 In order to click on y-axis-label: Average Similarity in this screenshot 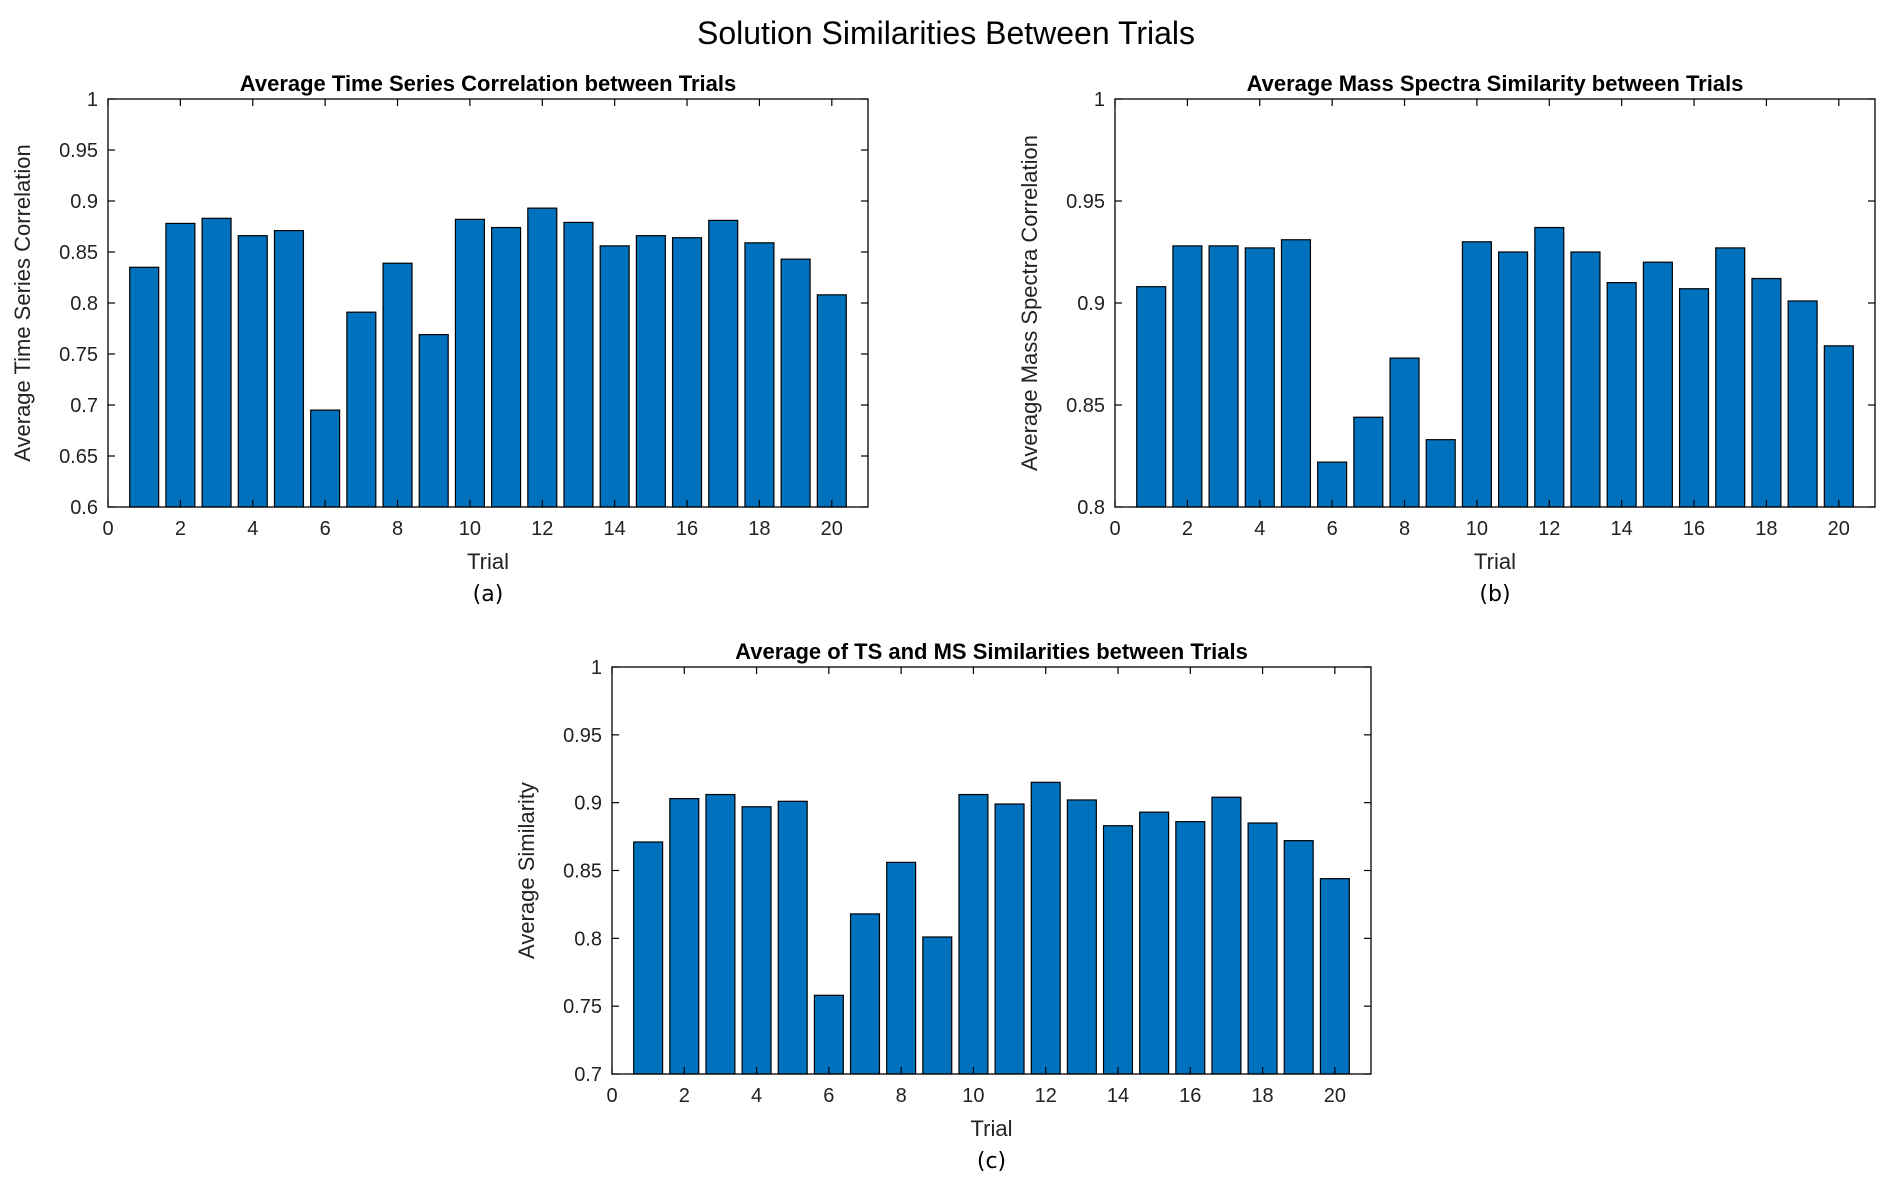, I will do `click(526, 870)`.